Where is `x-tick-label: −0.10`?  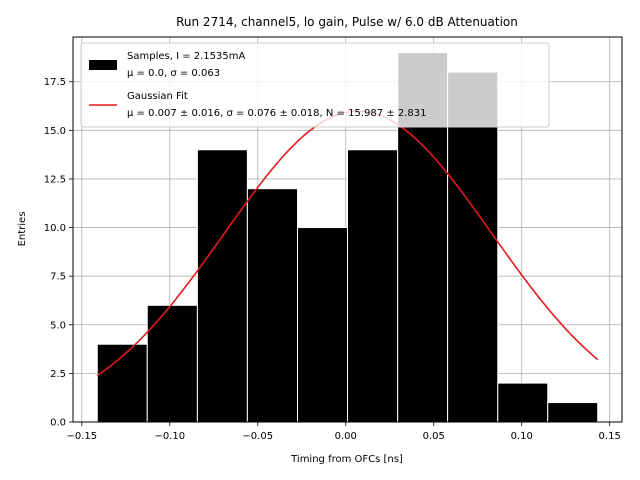
x-tick-label: −0.10 is located at coordinates (169, 436).